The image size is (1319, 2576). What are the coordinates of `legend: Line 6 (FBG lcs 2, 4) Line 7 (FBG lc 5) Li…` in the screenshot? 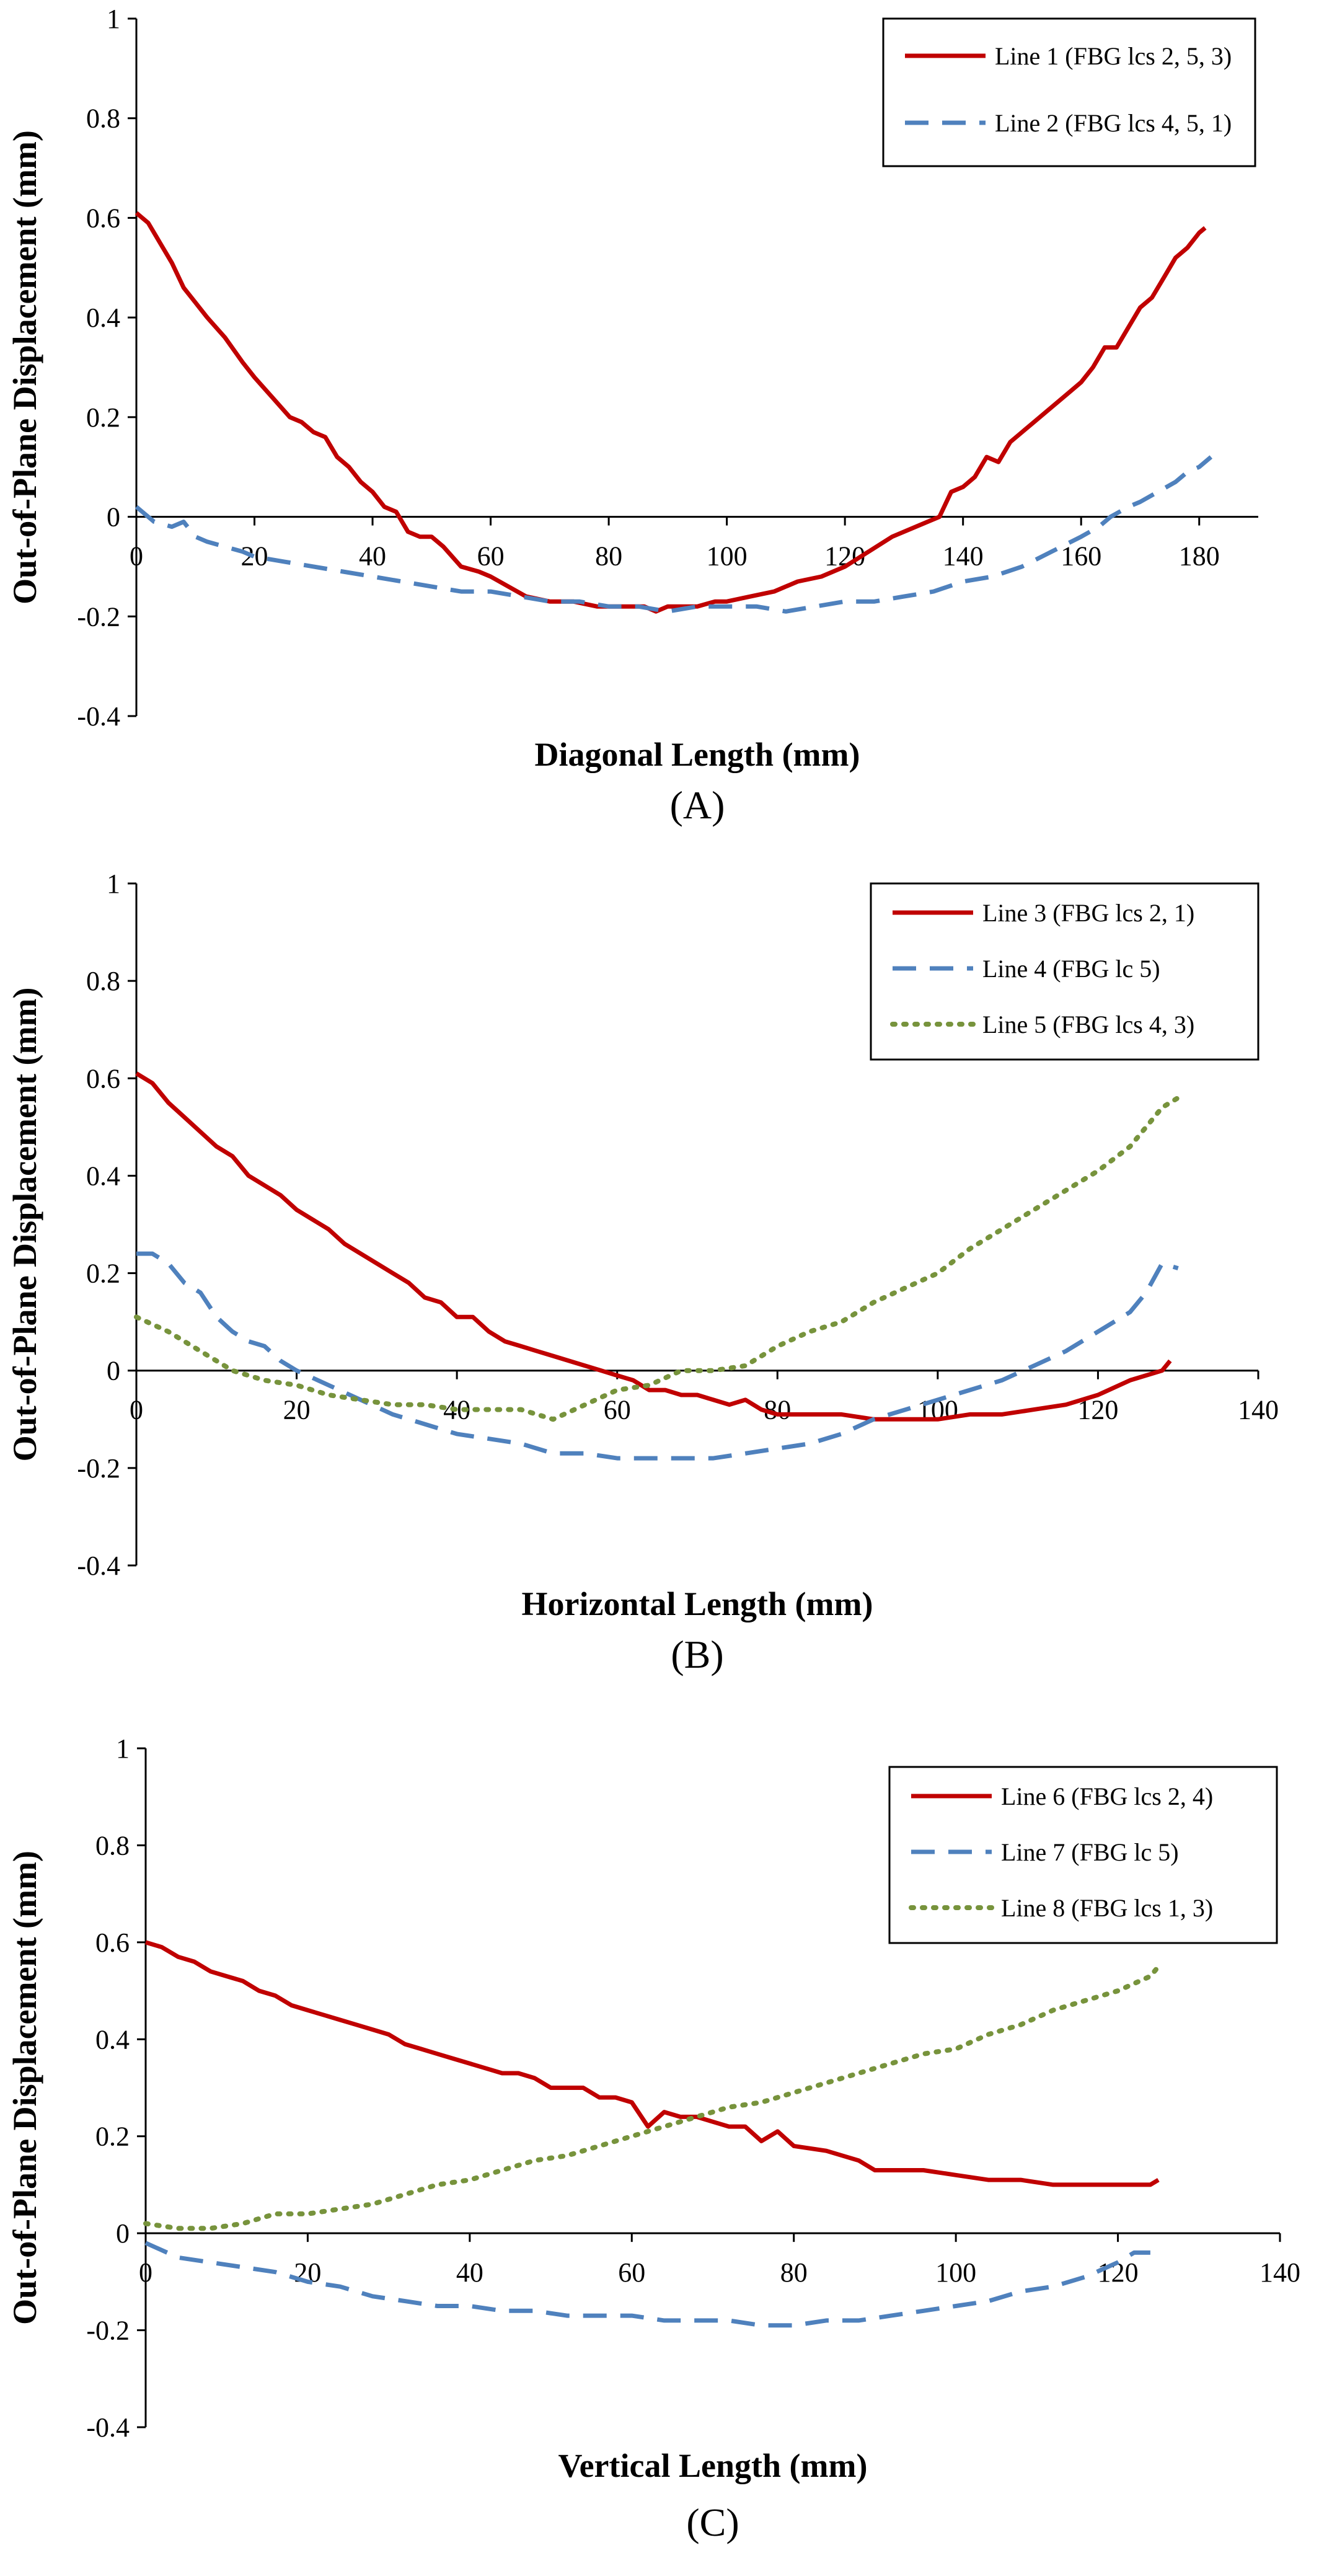 It's located at (1083, 1855).